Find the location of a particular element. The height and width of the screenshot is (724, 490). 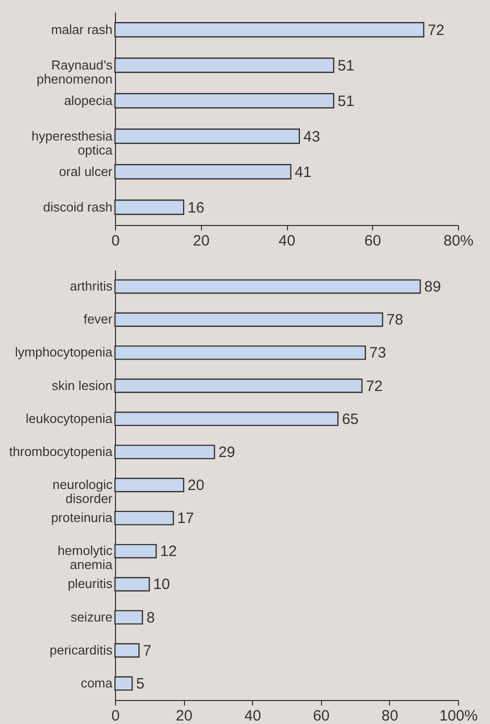

y-tick-label: fever is located at coordinates (99, 319).